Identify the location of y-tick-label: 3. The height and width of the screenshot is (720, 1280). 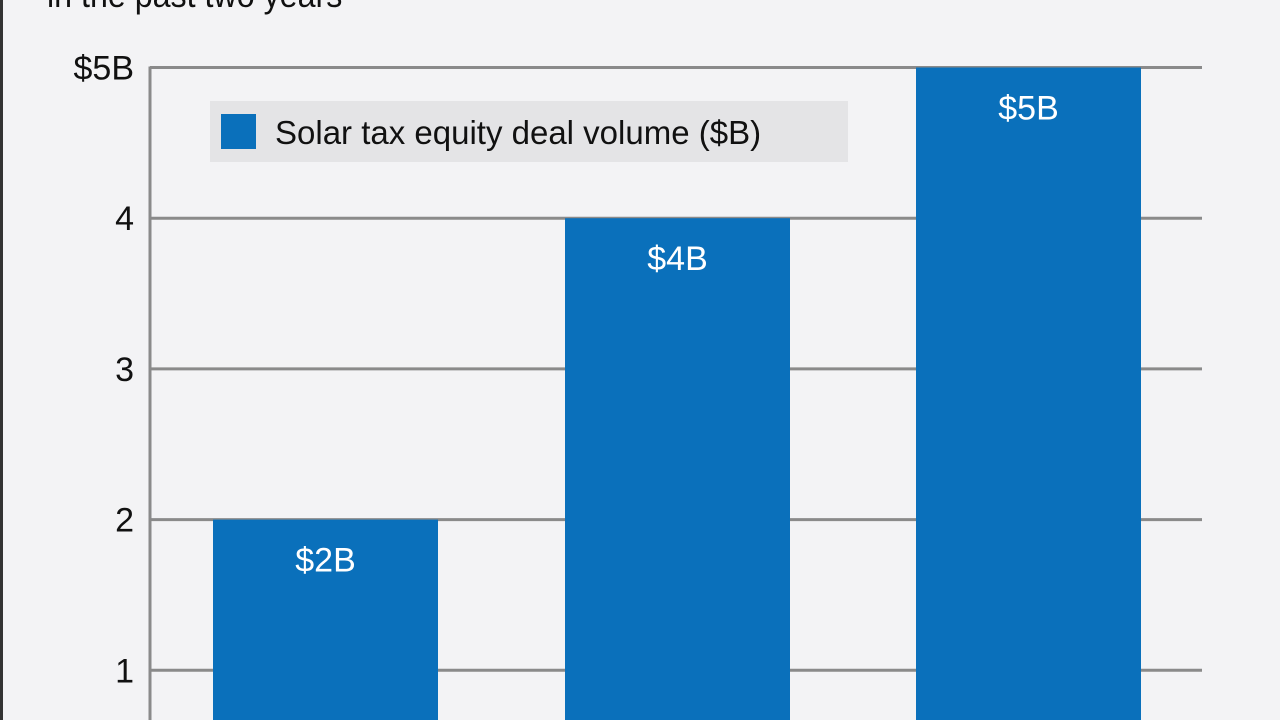
(124, 370).